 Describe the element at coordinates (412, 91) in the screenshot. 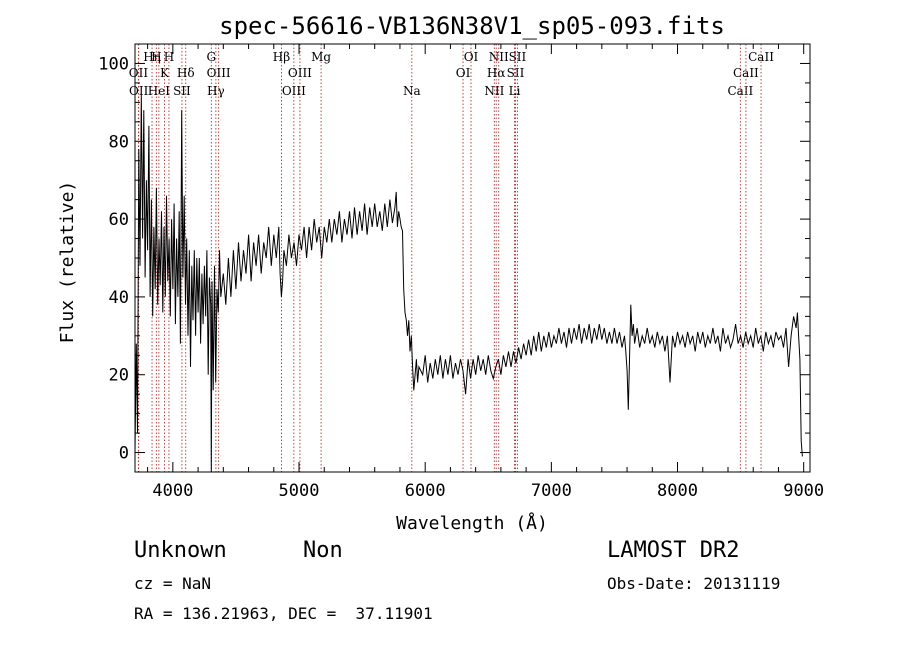

I see `line-marker-label: Na` at that location.